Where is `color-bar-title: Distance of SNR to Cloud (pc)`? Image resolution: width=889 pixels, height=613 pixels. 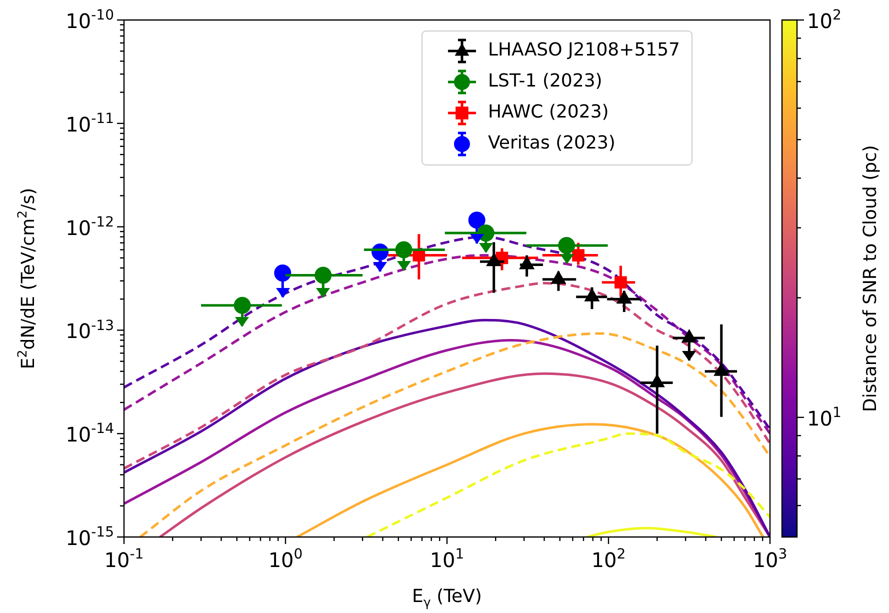 color-bar-title: Distance of SNR to Cloud (pc) is located at coordinates (870, 278).